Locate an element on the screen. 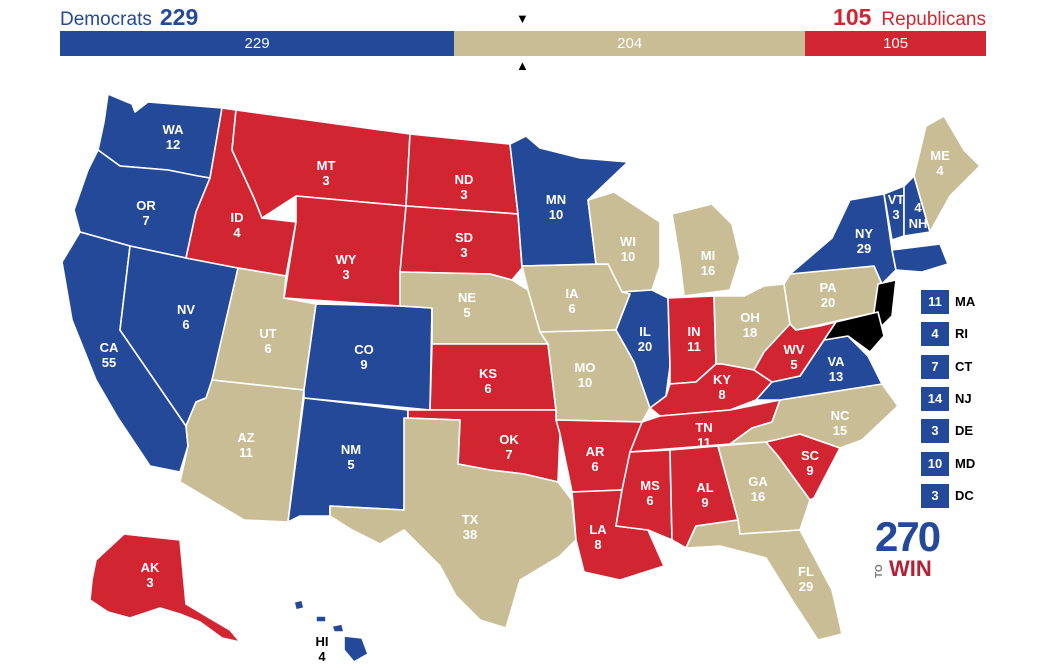 This screenshot has height=670, width=1050. 270towin-logo: 270 TO WIN is located at coordinates (908, 549).